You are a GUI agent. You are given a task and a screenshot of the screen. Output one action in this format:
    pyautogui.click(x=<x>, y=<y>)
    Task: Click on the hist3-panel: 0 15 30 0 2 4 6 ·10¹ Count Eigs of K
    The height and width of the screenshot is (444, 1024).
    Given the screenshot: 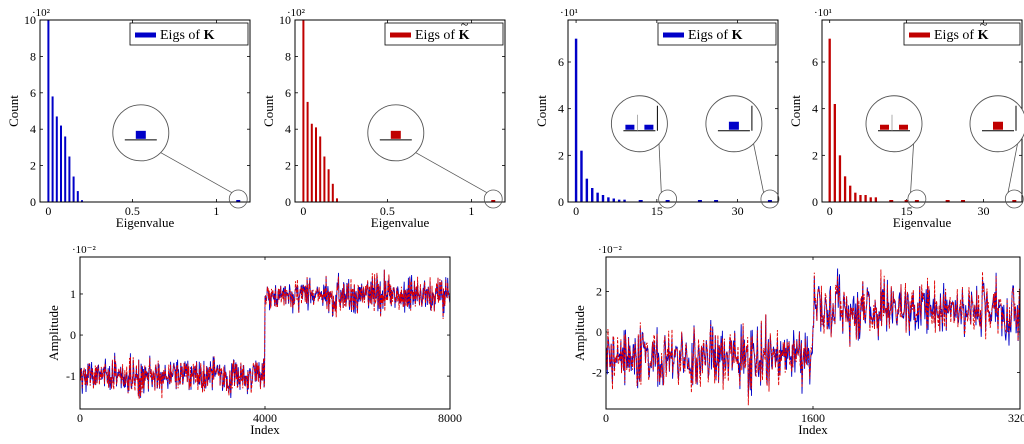 What is the action you would take?
    pyautogui.click(x=657, y=112)
    